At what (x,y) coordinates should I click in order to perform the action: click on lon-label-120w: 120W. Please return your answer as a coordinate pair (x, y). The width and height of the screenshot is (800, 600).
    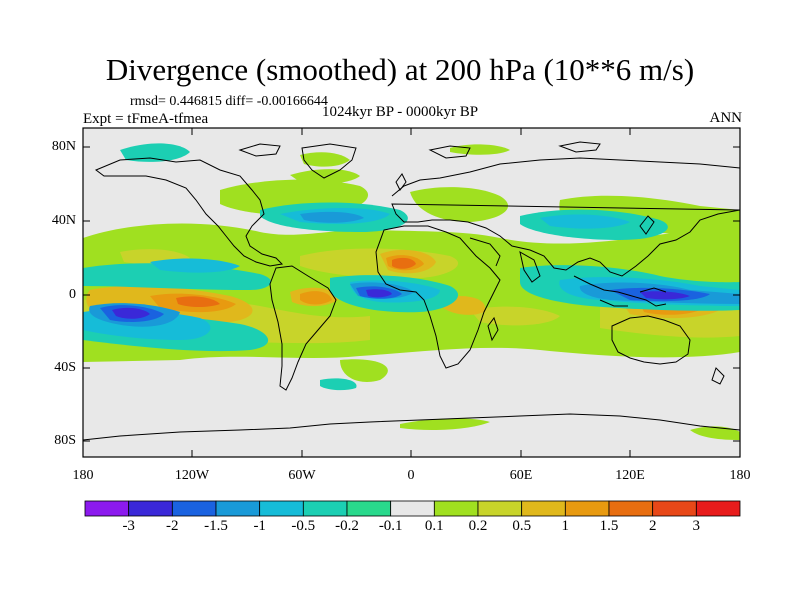
    Looking at the image, I should click on (192, 475).